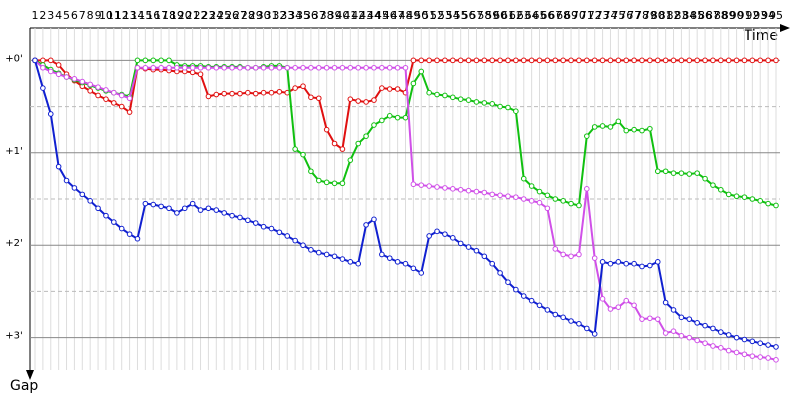 The image size is (800, 400). I want to click on x-tick-label: 63, so click(524, 15).